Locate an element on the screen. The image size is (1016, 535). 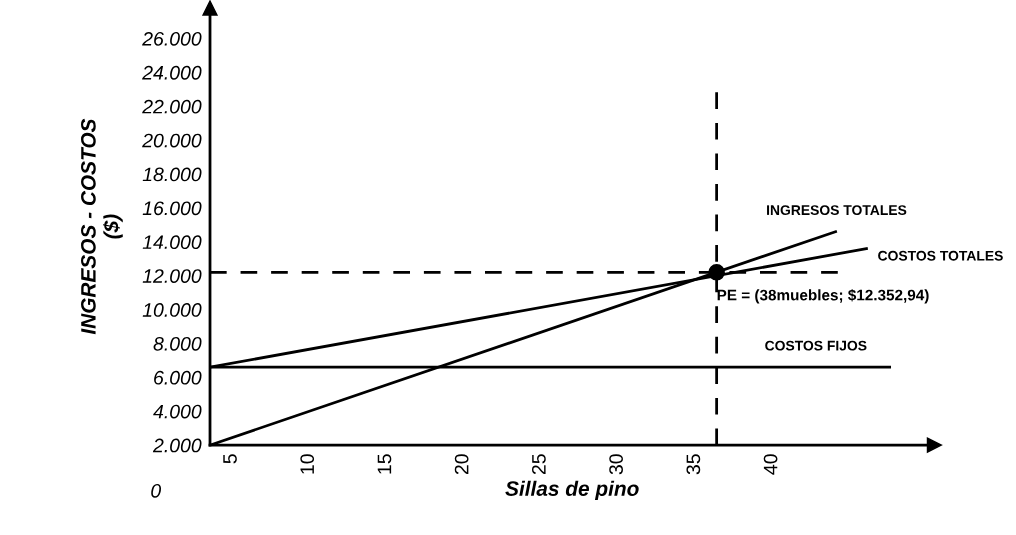
x-tick-label: 40 is located at coordinates (770, 464).